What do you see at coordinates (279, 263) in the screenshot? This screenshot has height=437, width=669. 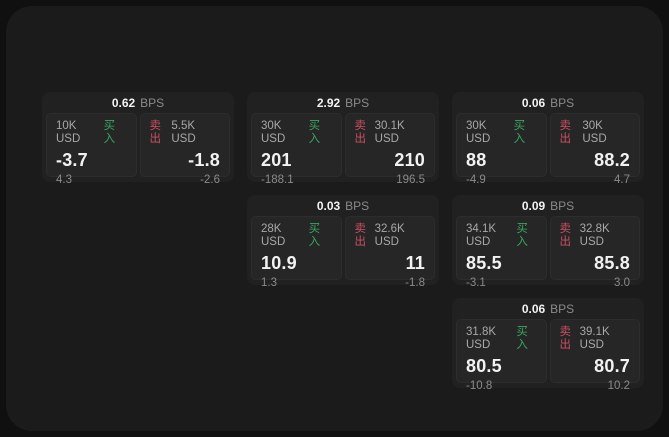 I see `buy-price: 10.9` at bounding box center [279, 263].